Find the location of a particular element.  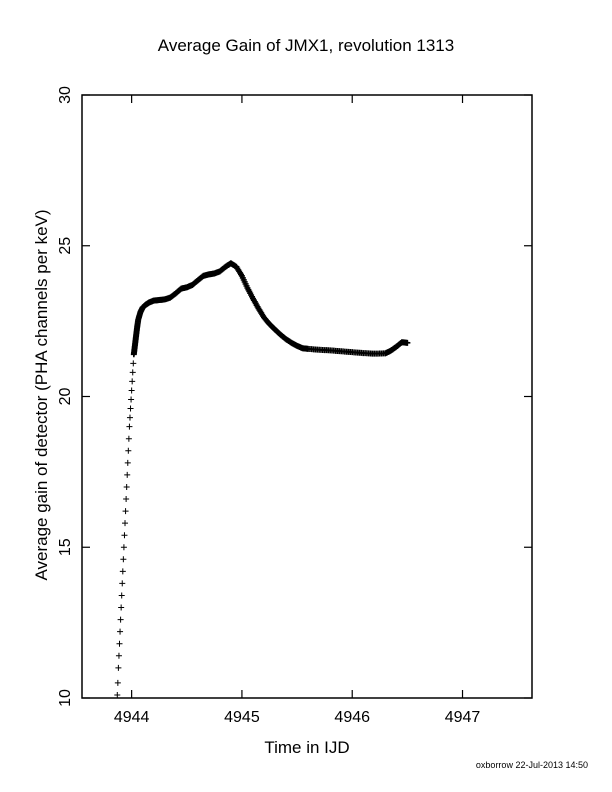

x-tick-label-2: 4946 is located at coordinates (352, 717).